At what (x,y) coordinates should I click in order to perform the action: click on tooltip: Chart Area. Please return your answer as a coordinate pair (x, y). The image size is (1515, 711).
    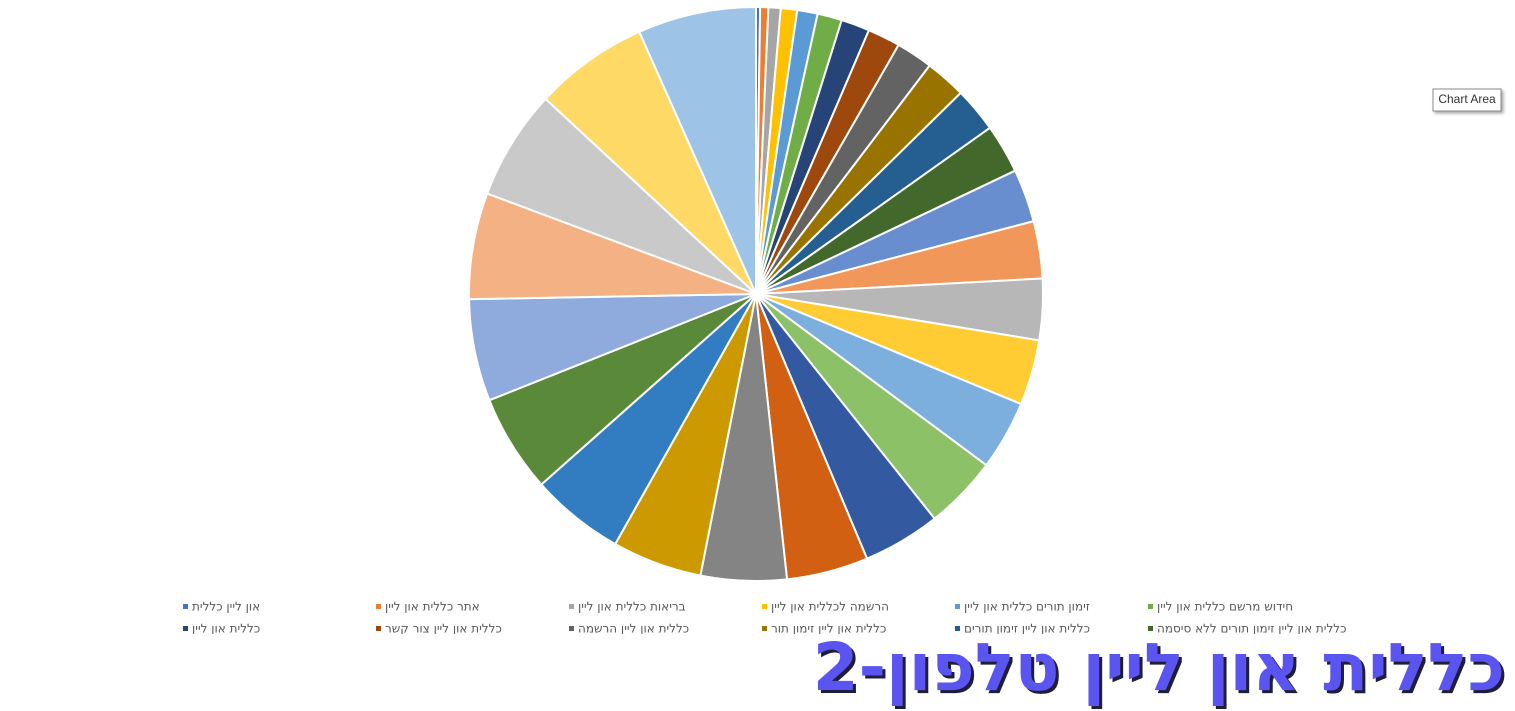
    Looking at the image, I should click on (1467, 100).